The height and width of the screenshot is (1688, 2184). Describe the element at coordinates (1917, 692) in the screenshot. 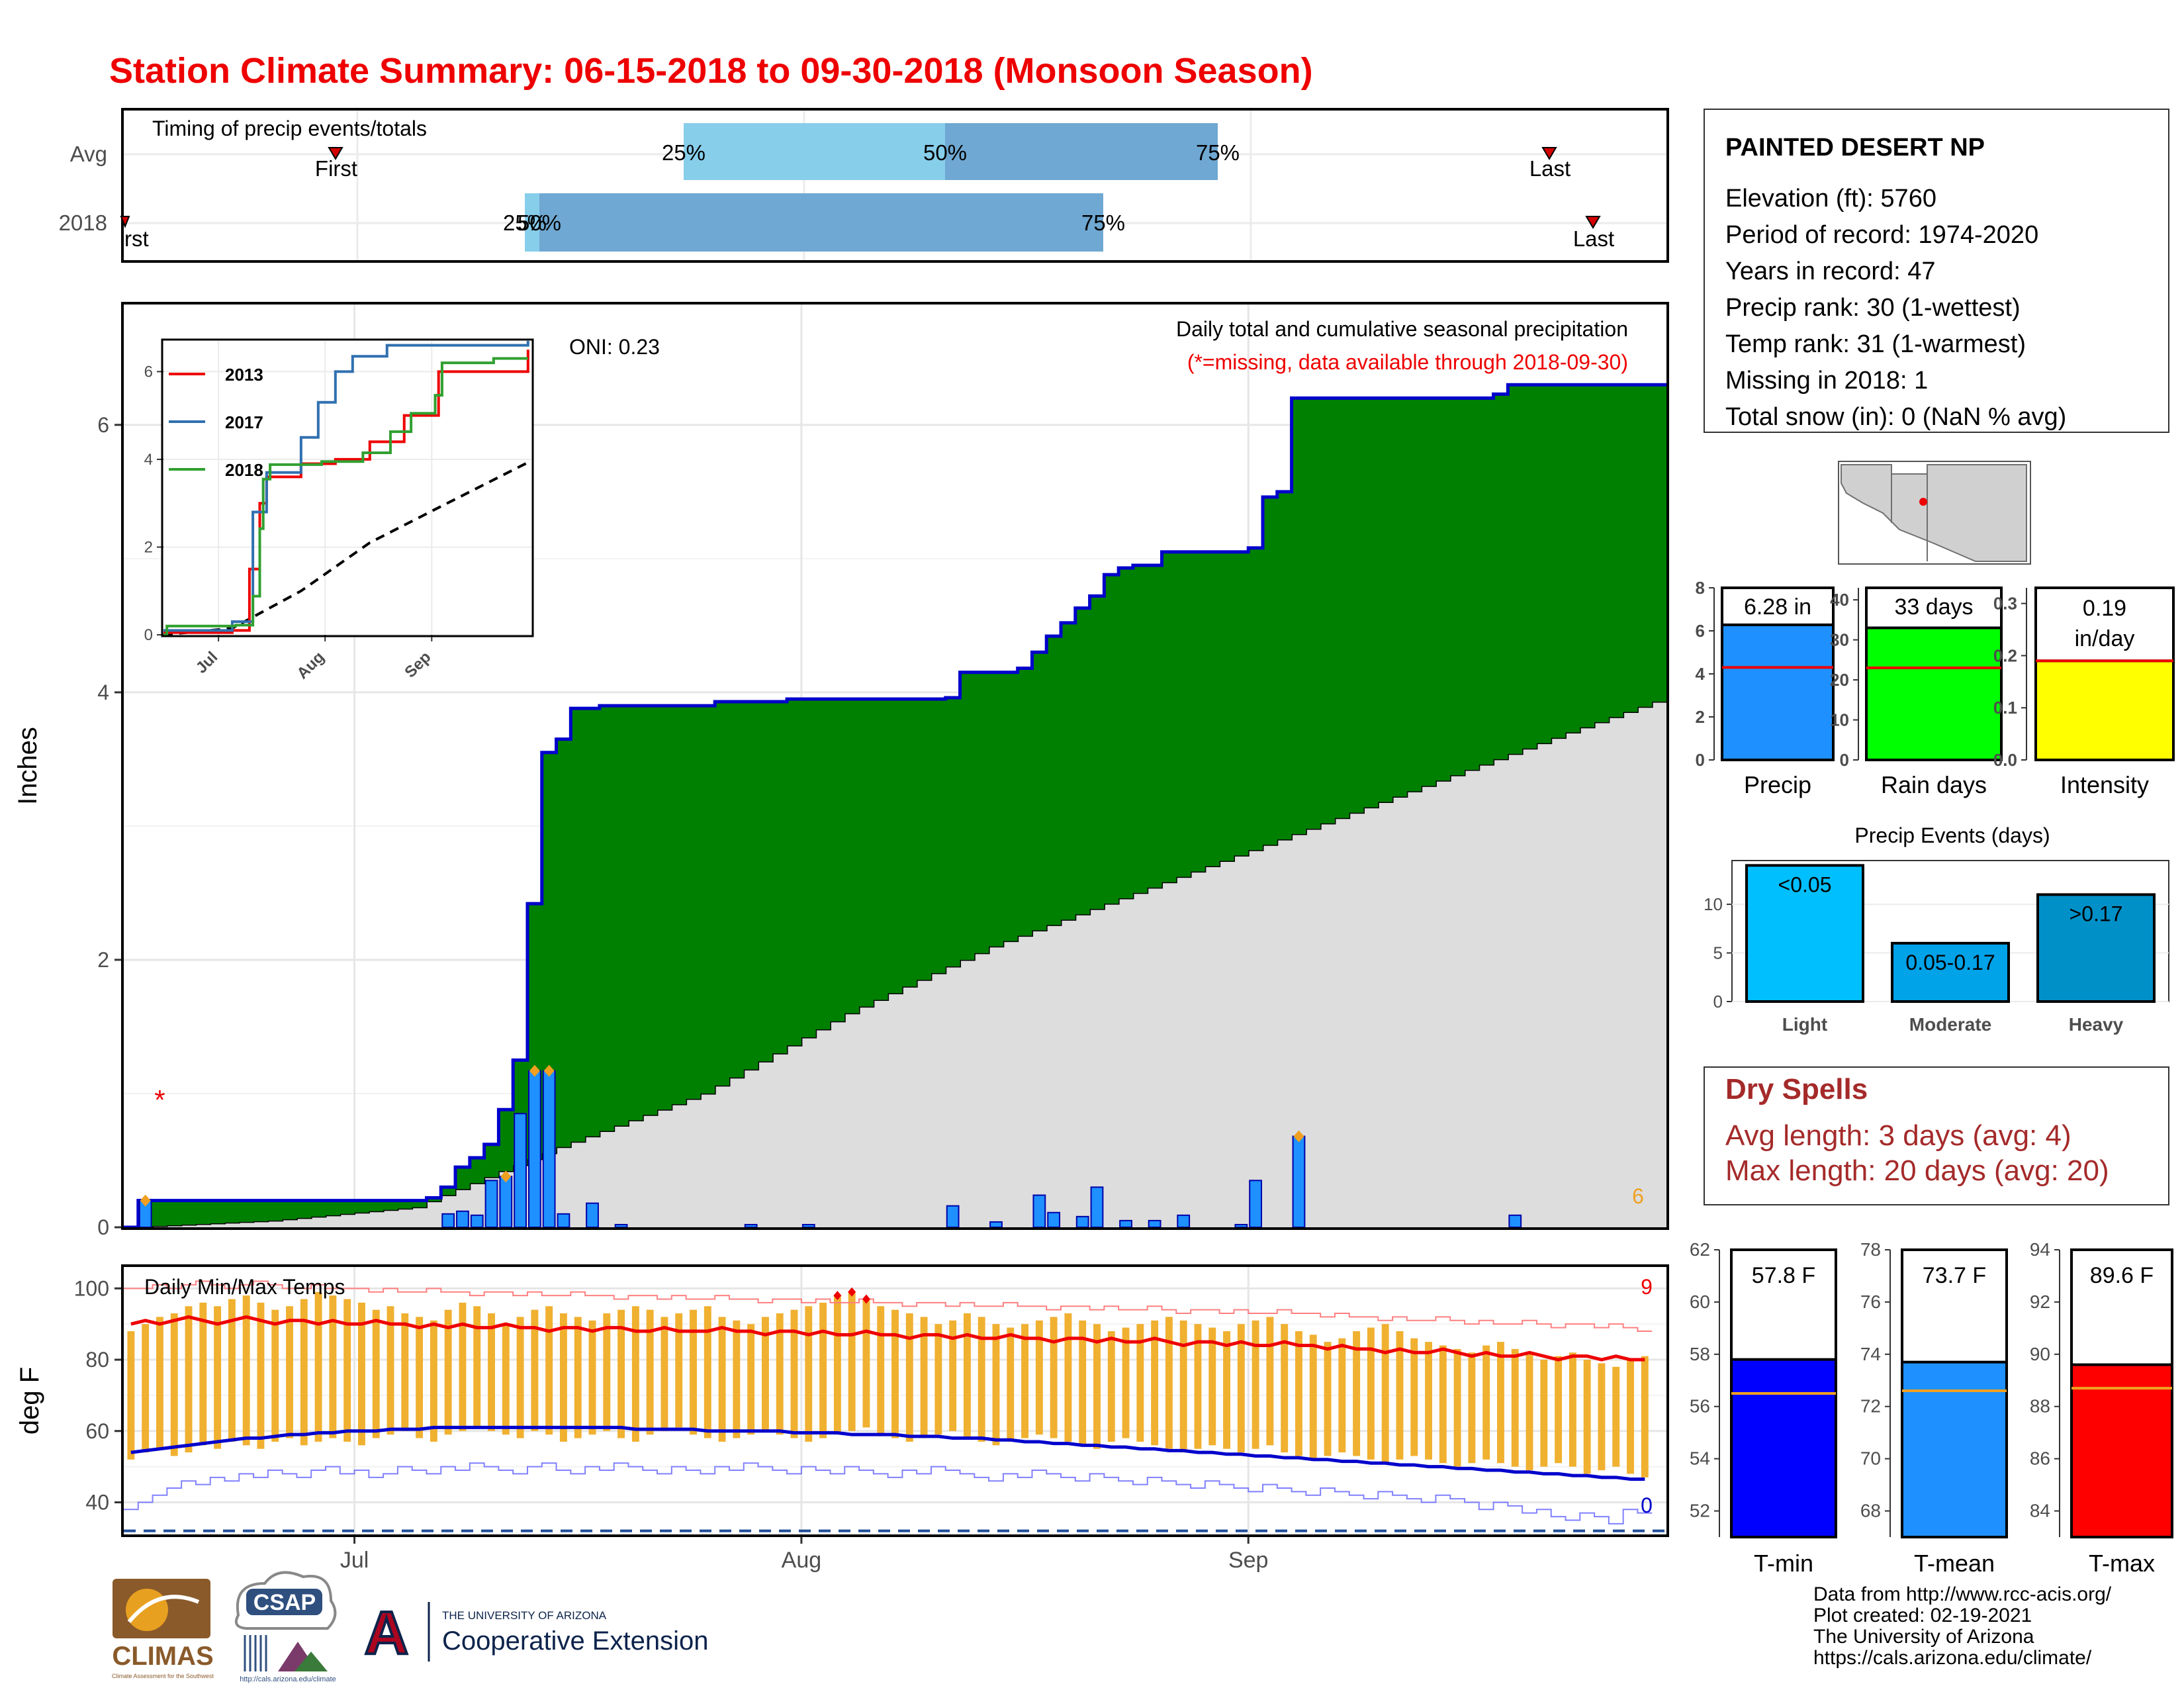

I see `mini-chart-rain_days: 0 10 20 30 40 33 days Rain days` at that location.